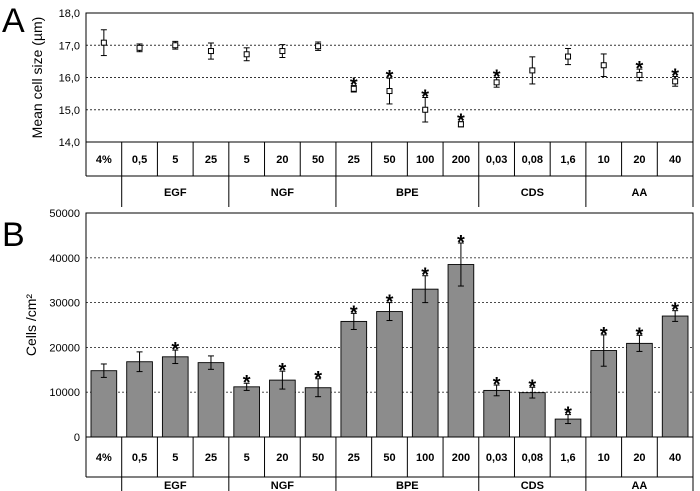  Describe the element at coordinates (64, 348) in the screenshot. I see `y-tick-label: 20000` at that location.